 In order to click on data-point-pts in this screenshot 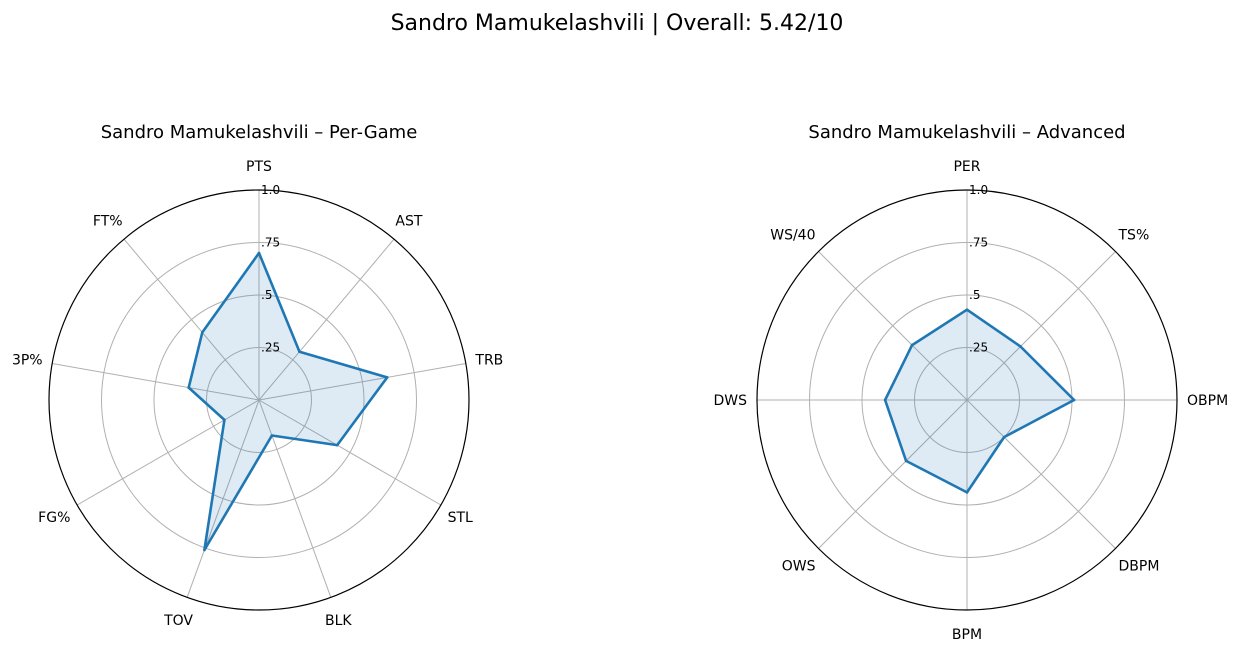, I will do `click(259, 253)`.